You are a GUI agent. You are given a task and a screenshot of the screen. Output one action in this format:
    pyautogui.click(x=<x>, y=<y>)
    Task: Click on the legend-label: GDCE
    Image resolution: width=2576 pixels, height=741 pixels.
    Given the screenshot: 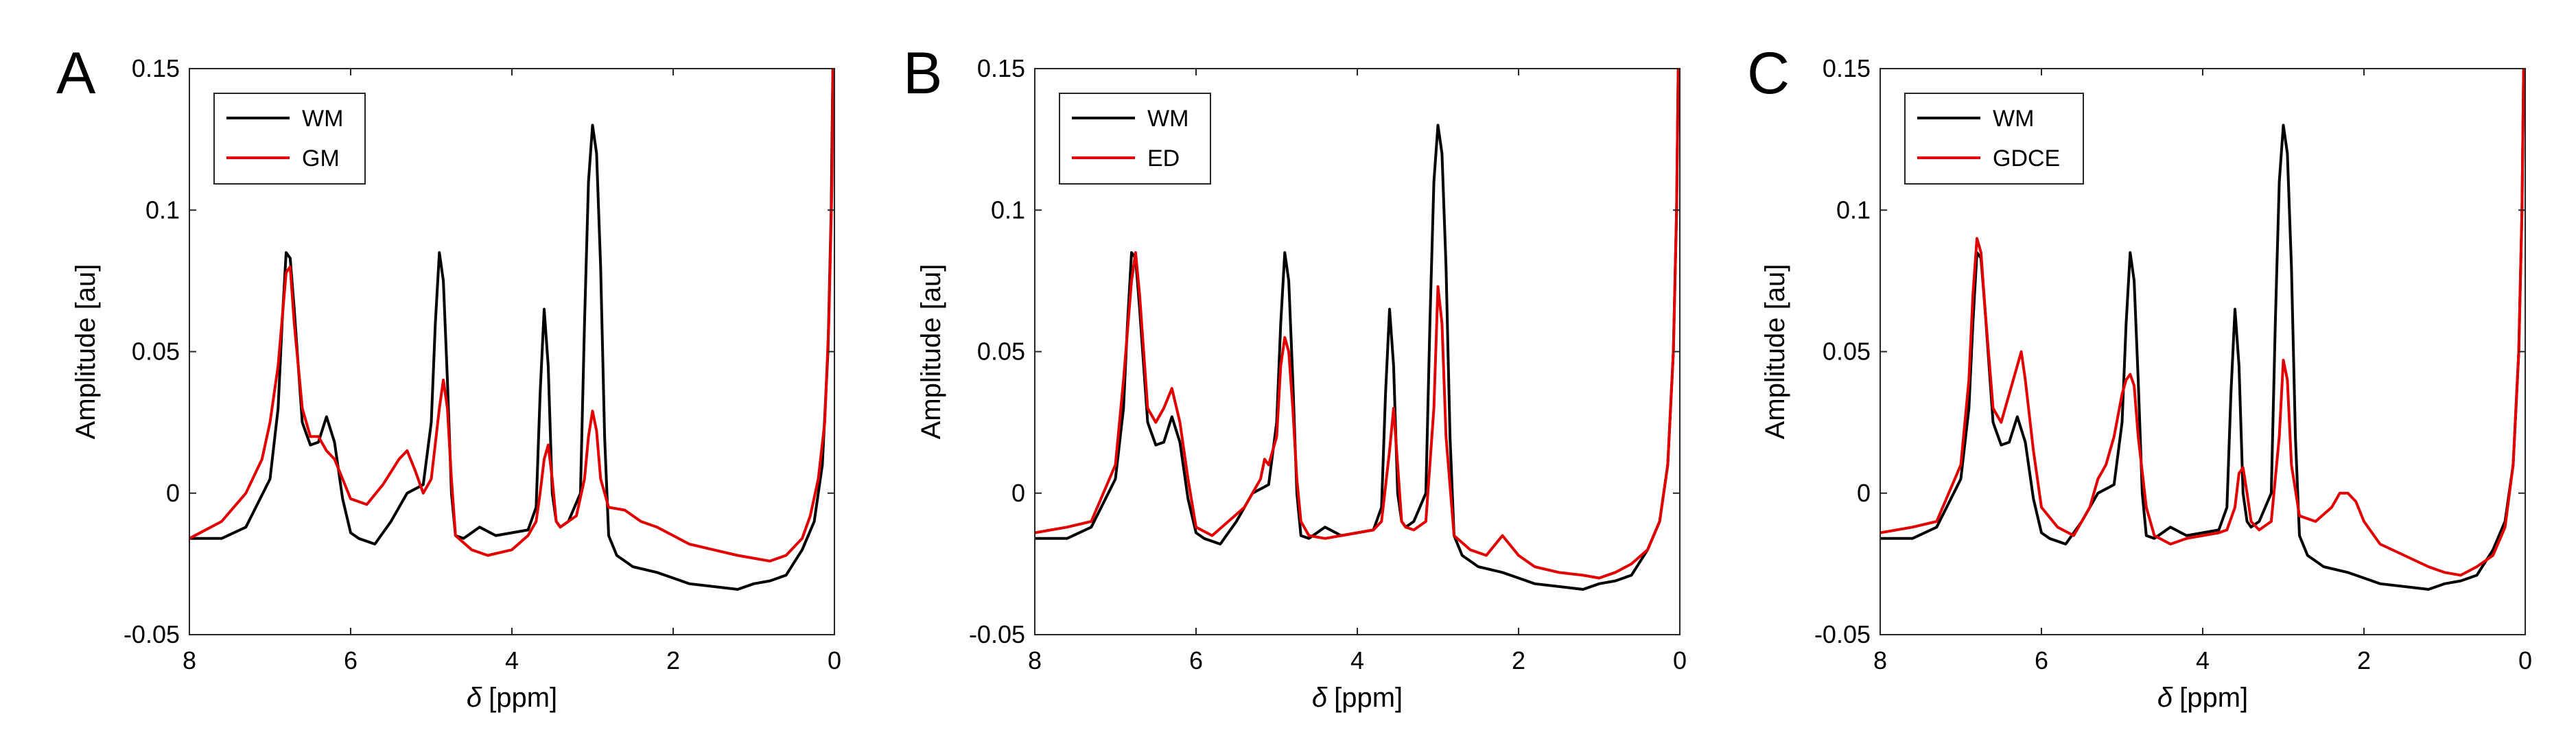 What is the action you would take?
    pyautogui.click(x=2026, y=158)
    